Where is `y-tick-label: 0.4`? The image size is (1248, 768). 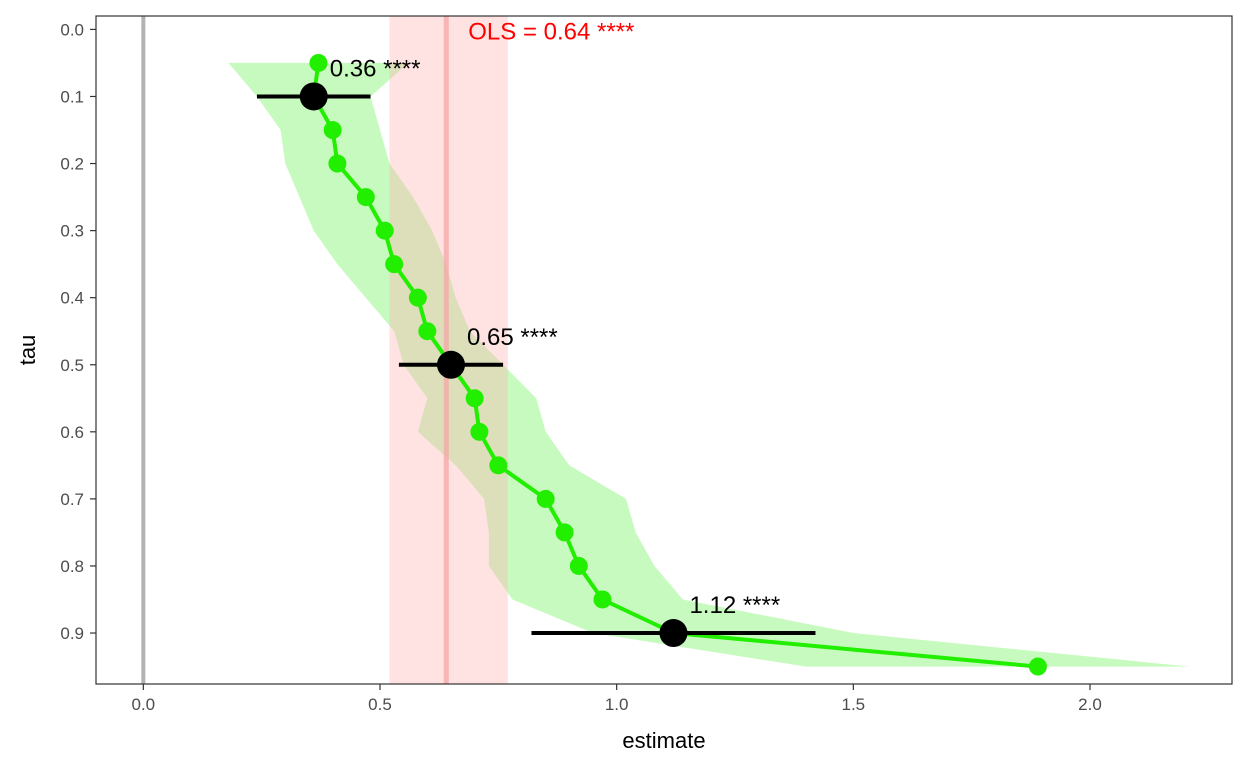
y-tick-label: 0.4 is located at coordinates (72, 298).